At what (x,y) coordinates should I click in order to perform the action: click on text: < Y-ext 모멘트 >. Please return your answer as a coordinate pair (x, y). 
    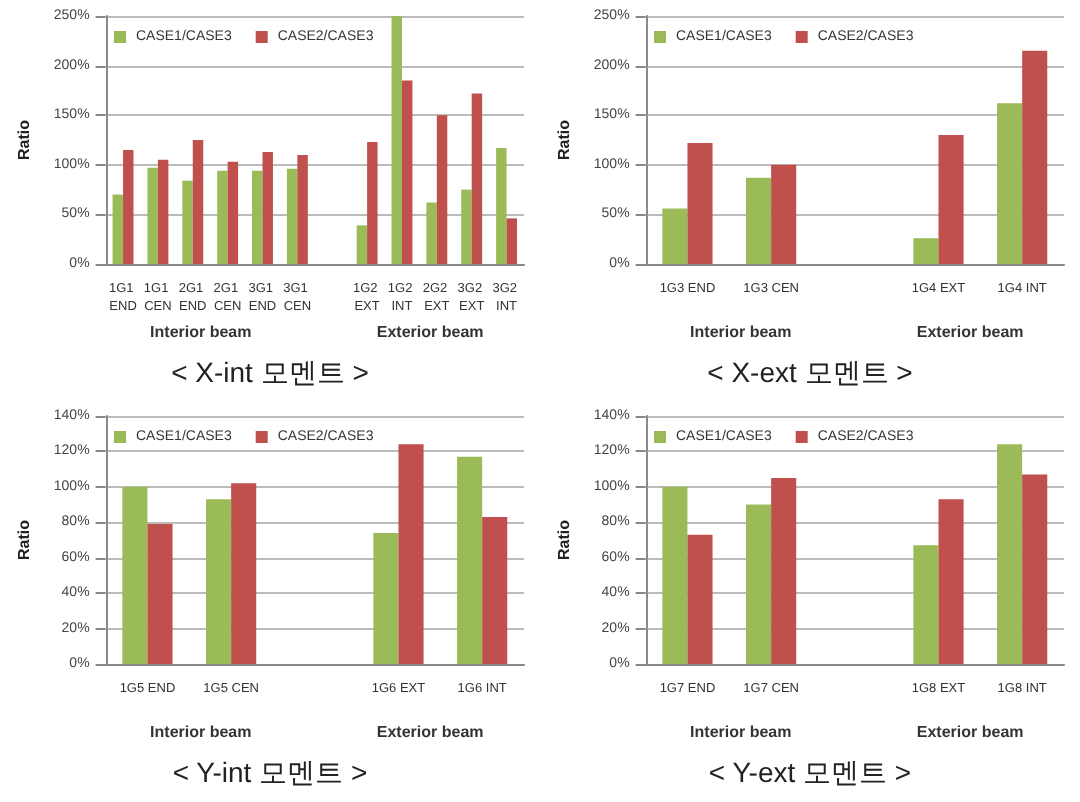
    Looking at the image, I should click on (810, 772).